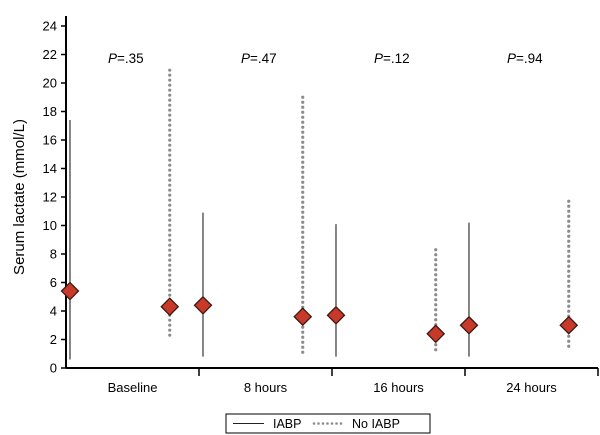 The image size is (600, 435). I want to click on legend: IABP No IABP, so click(328, 423).